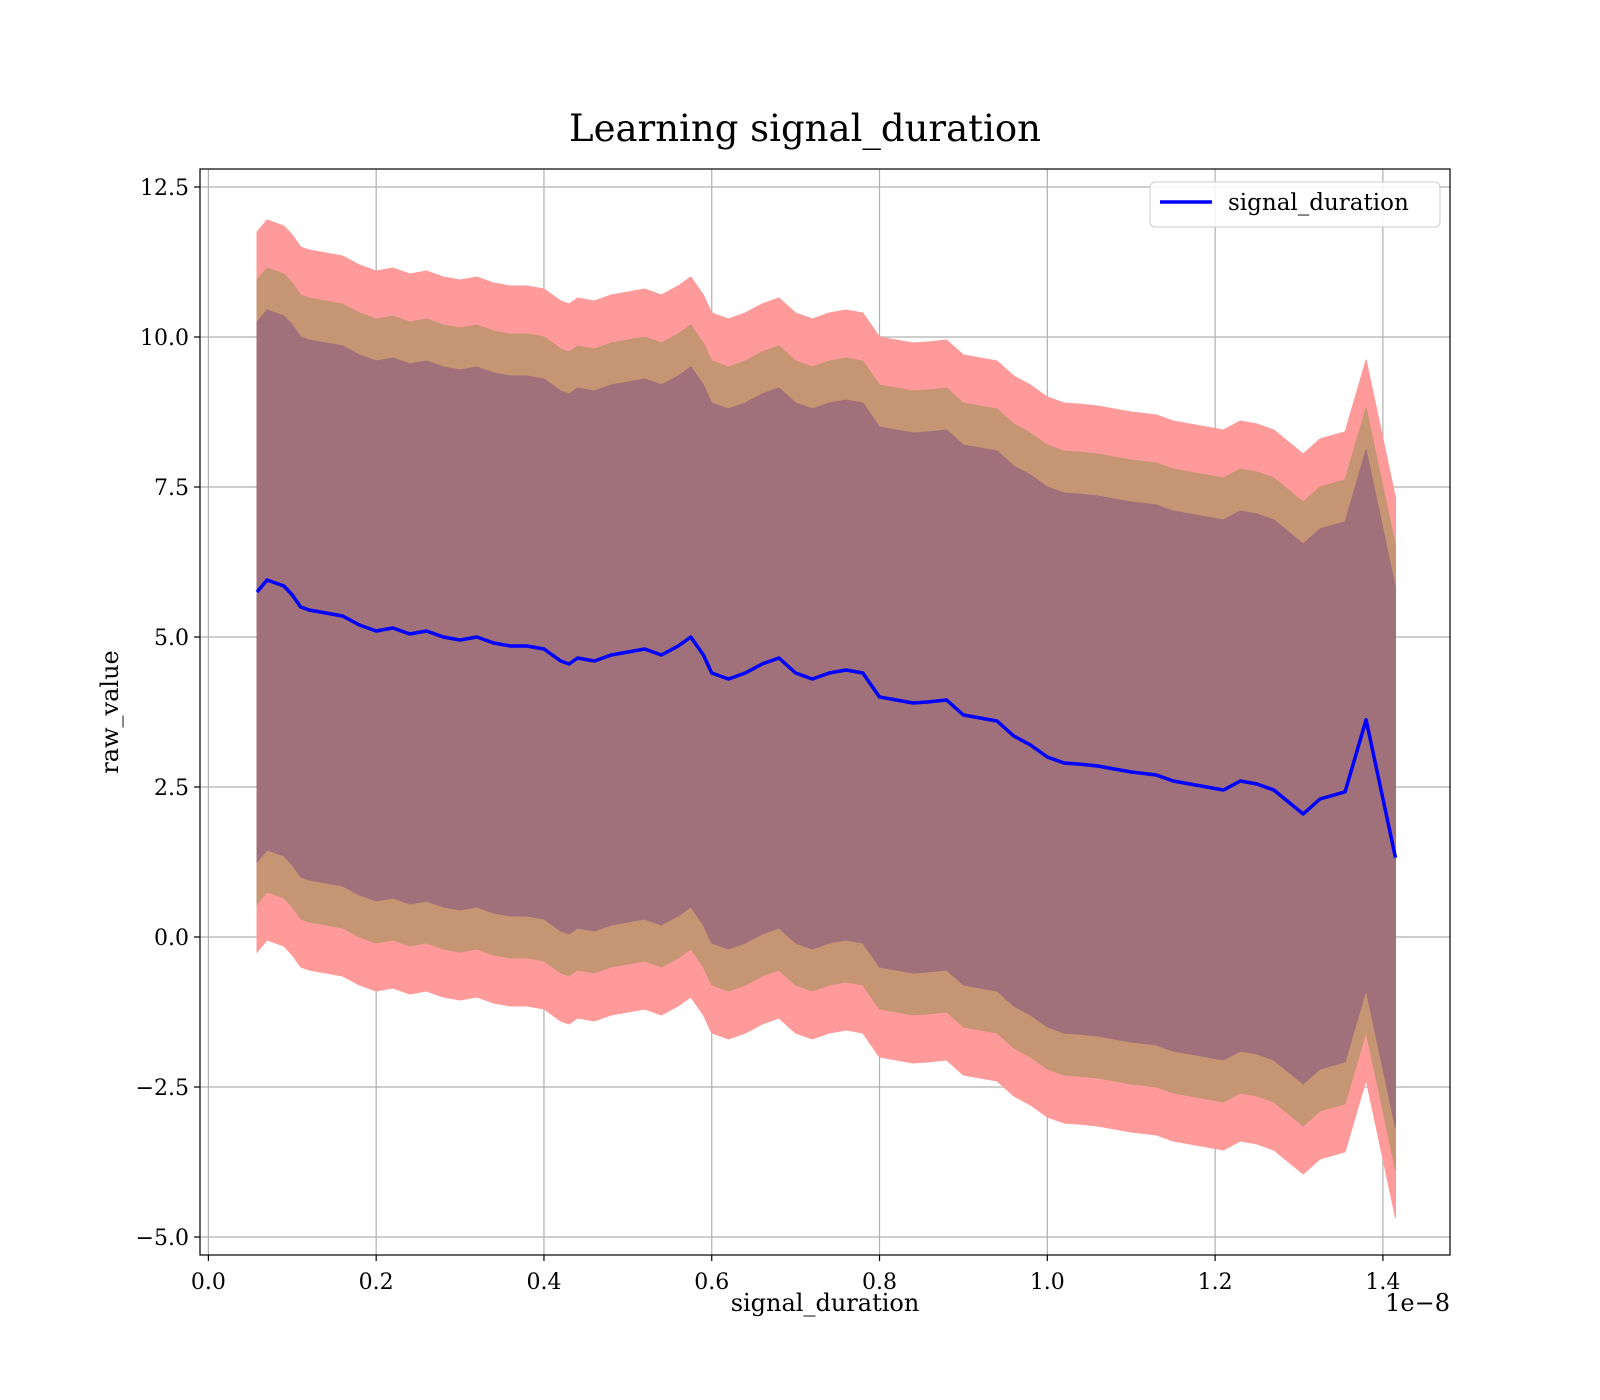 Image resolution: width=1600 pixels, height=1400 pixels. What do you see at coordinates (164, 188) in the screenshot?
I see `y-tick-label: 12.5` at bounding box center [164, 188].